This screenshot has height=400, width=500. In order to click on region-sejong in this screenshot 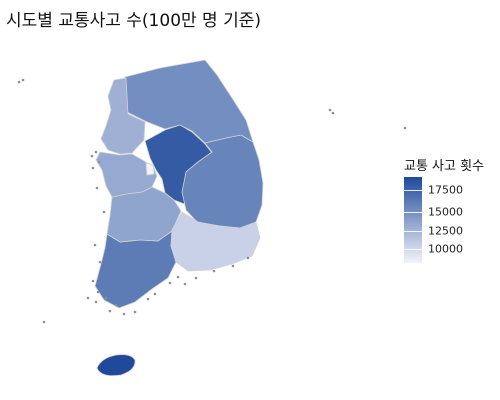, I will do `click(150, 169)`.